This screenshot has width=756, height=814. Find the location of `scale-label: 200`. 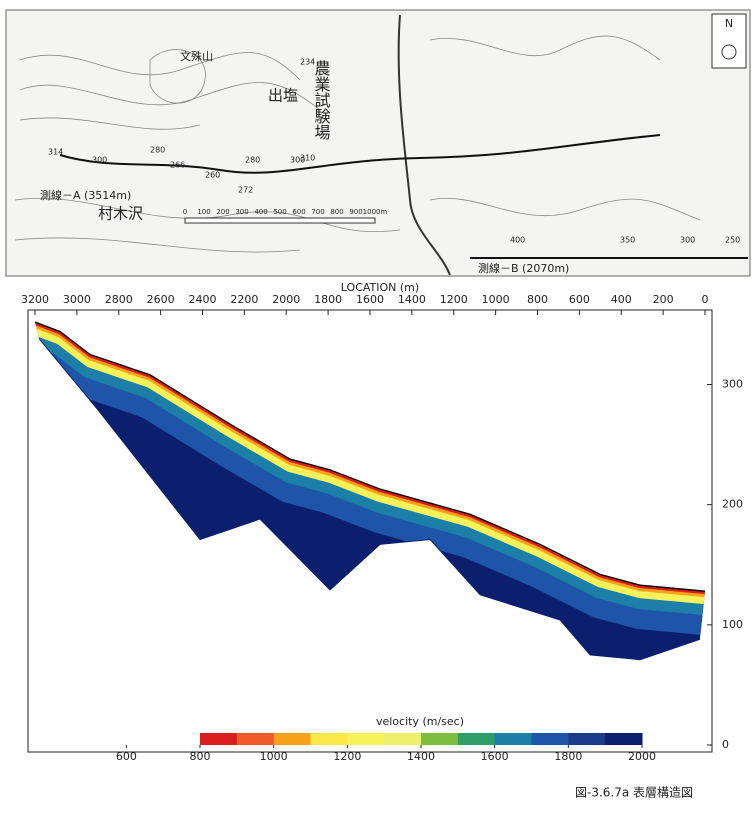

scale-label: 200 is located at coordinates (222, 212).